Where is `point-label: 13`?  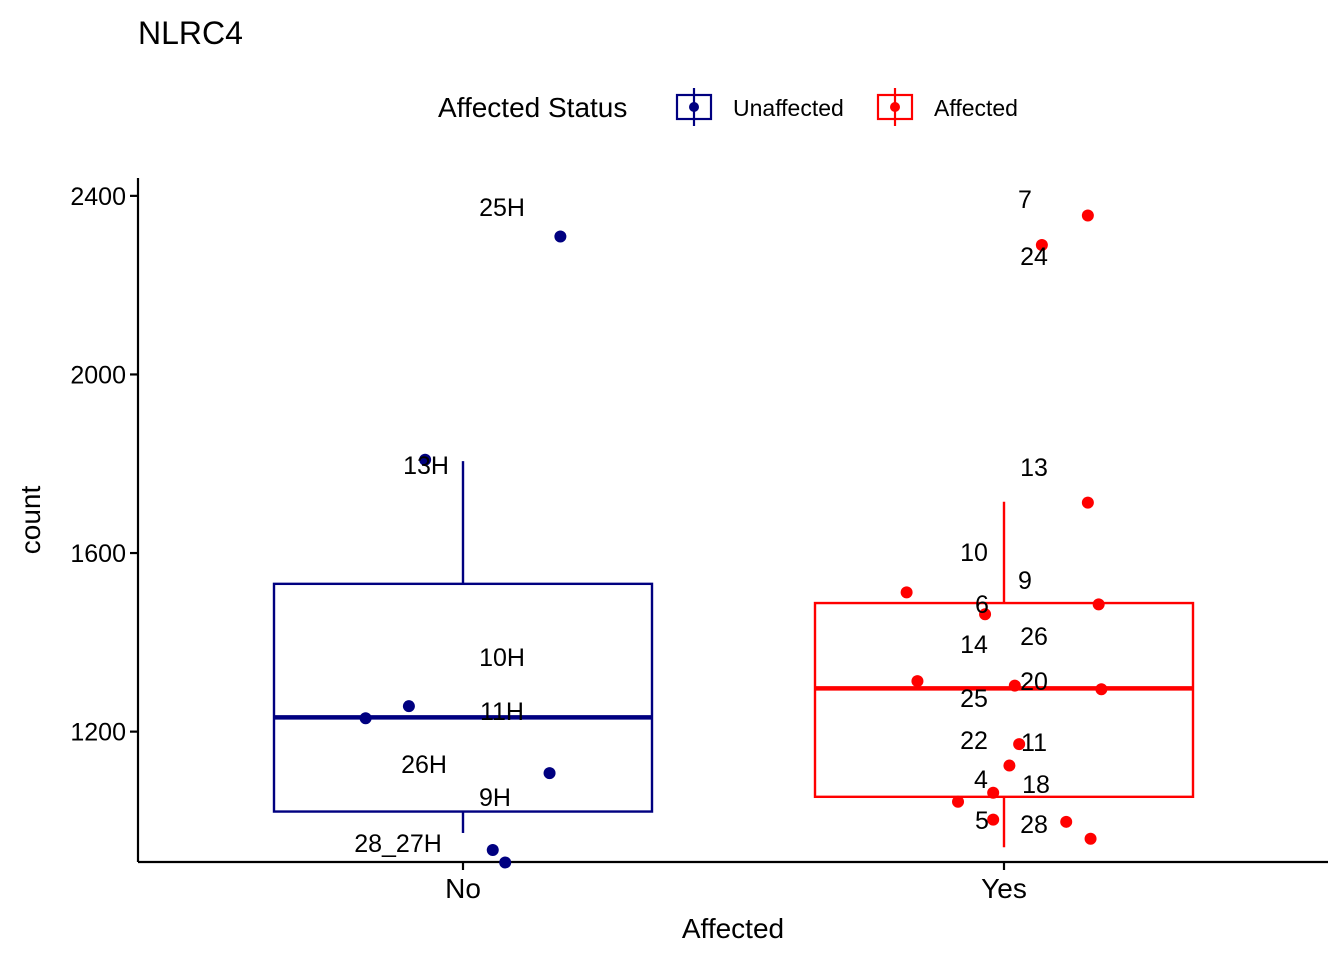 point-label: 13 is located at coordinates (1034, 468).